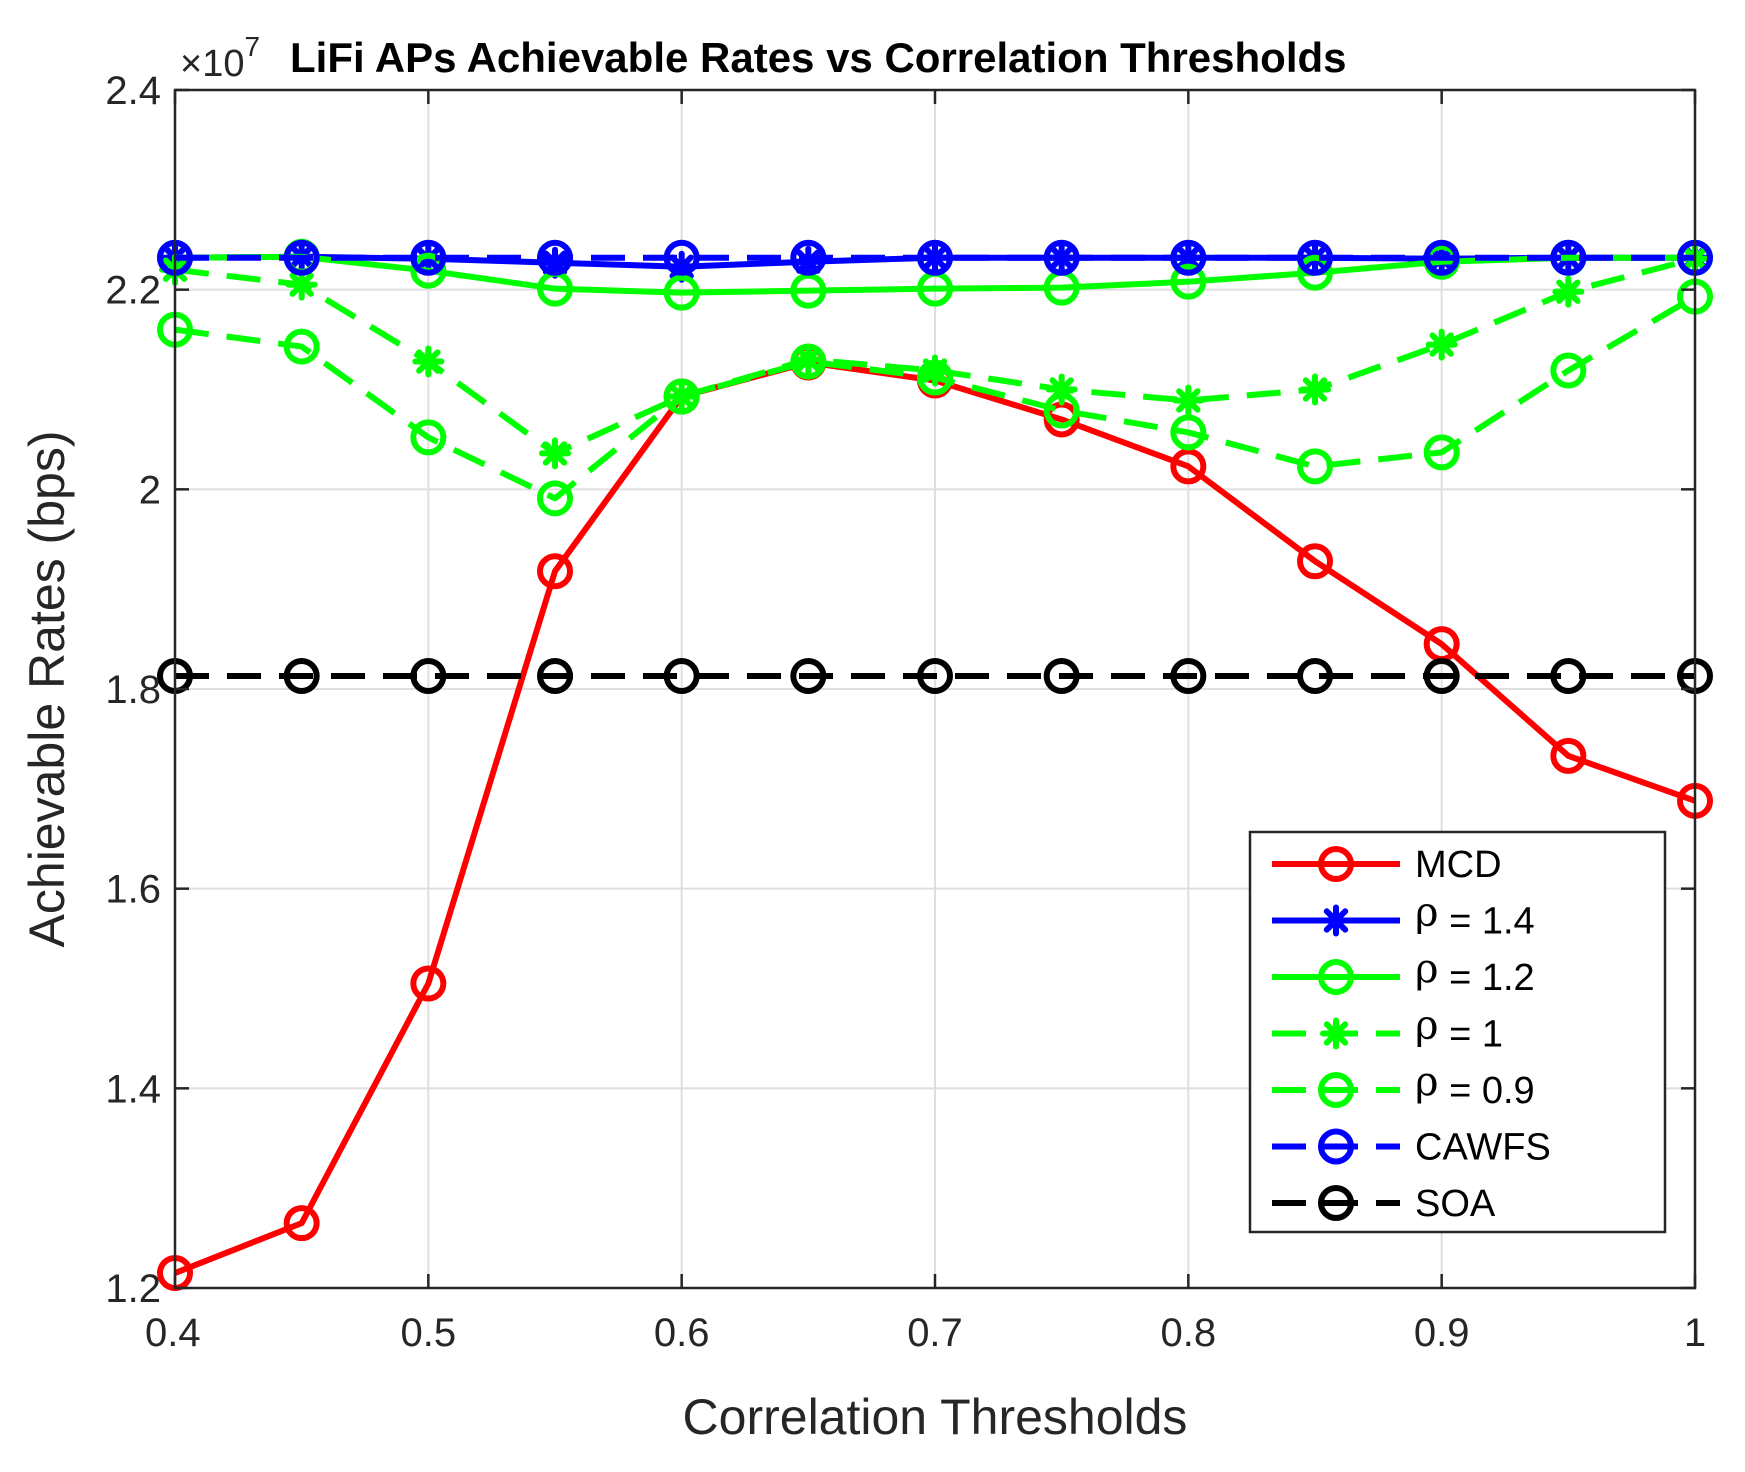 This screenshot has height=1472, width=1745. Describe the element at coordinates (1487, 922) in the screenshot. I see `legend-value: = 1.4` at that location.